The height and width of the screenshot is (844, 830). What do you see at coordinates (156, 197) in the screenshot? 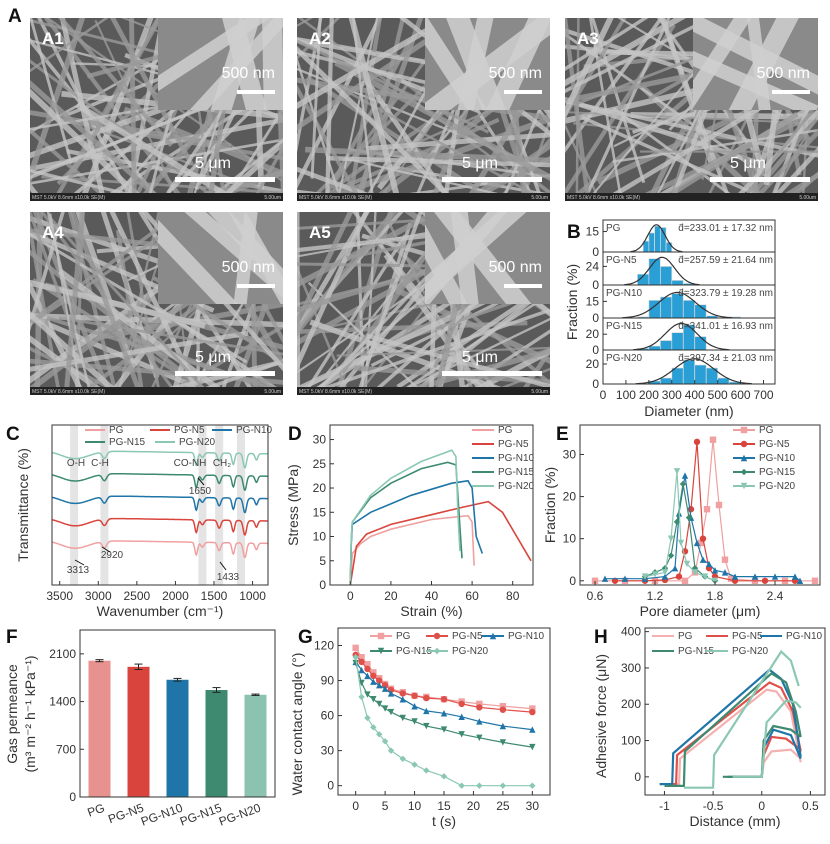
I see `sem-info-bar` at bounding box center [156, 197].